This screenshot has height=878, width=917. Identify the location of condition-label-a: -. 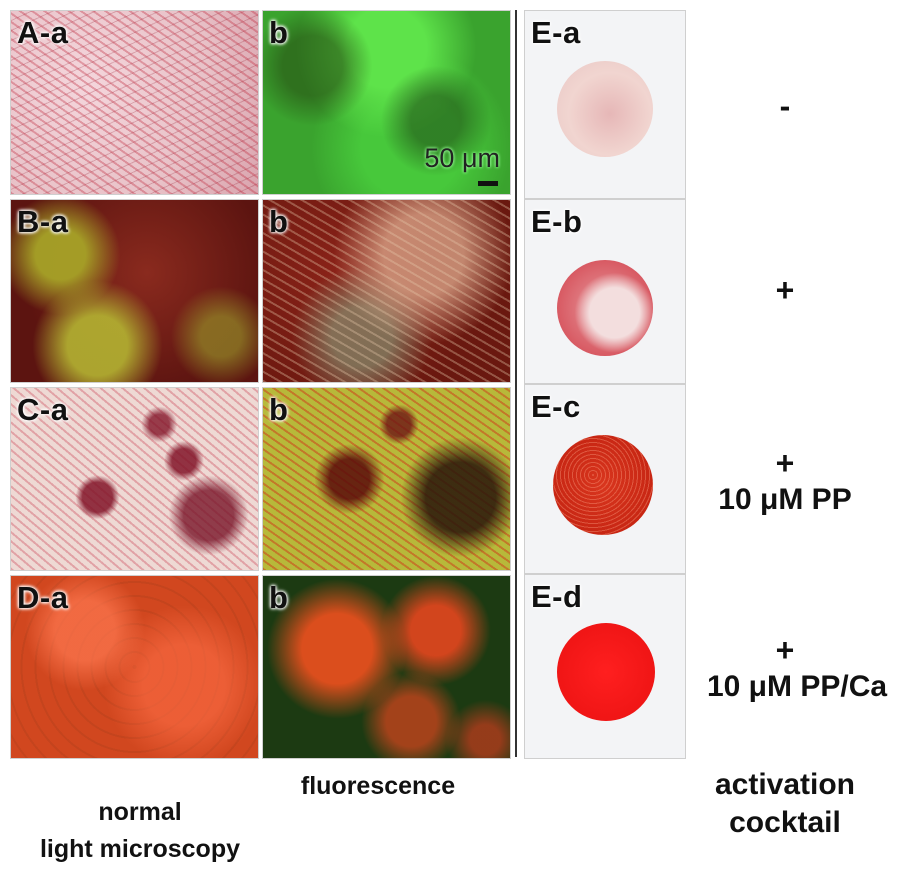
(785, 106).